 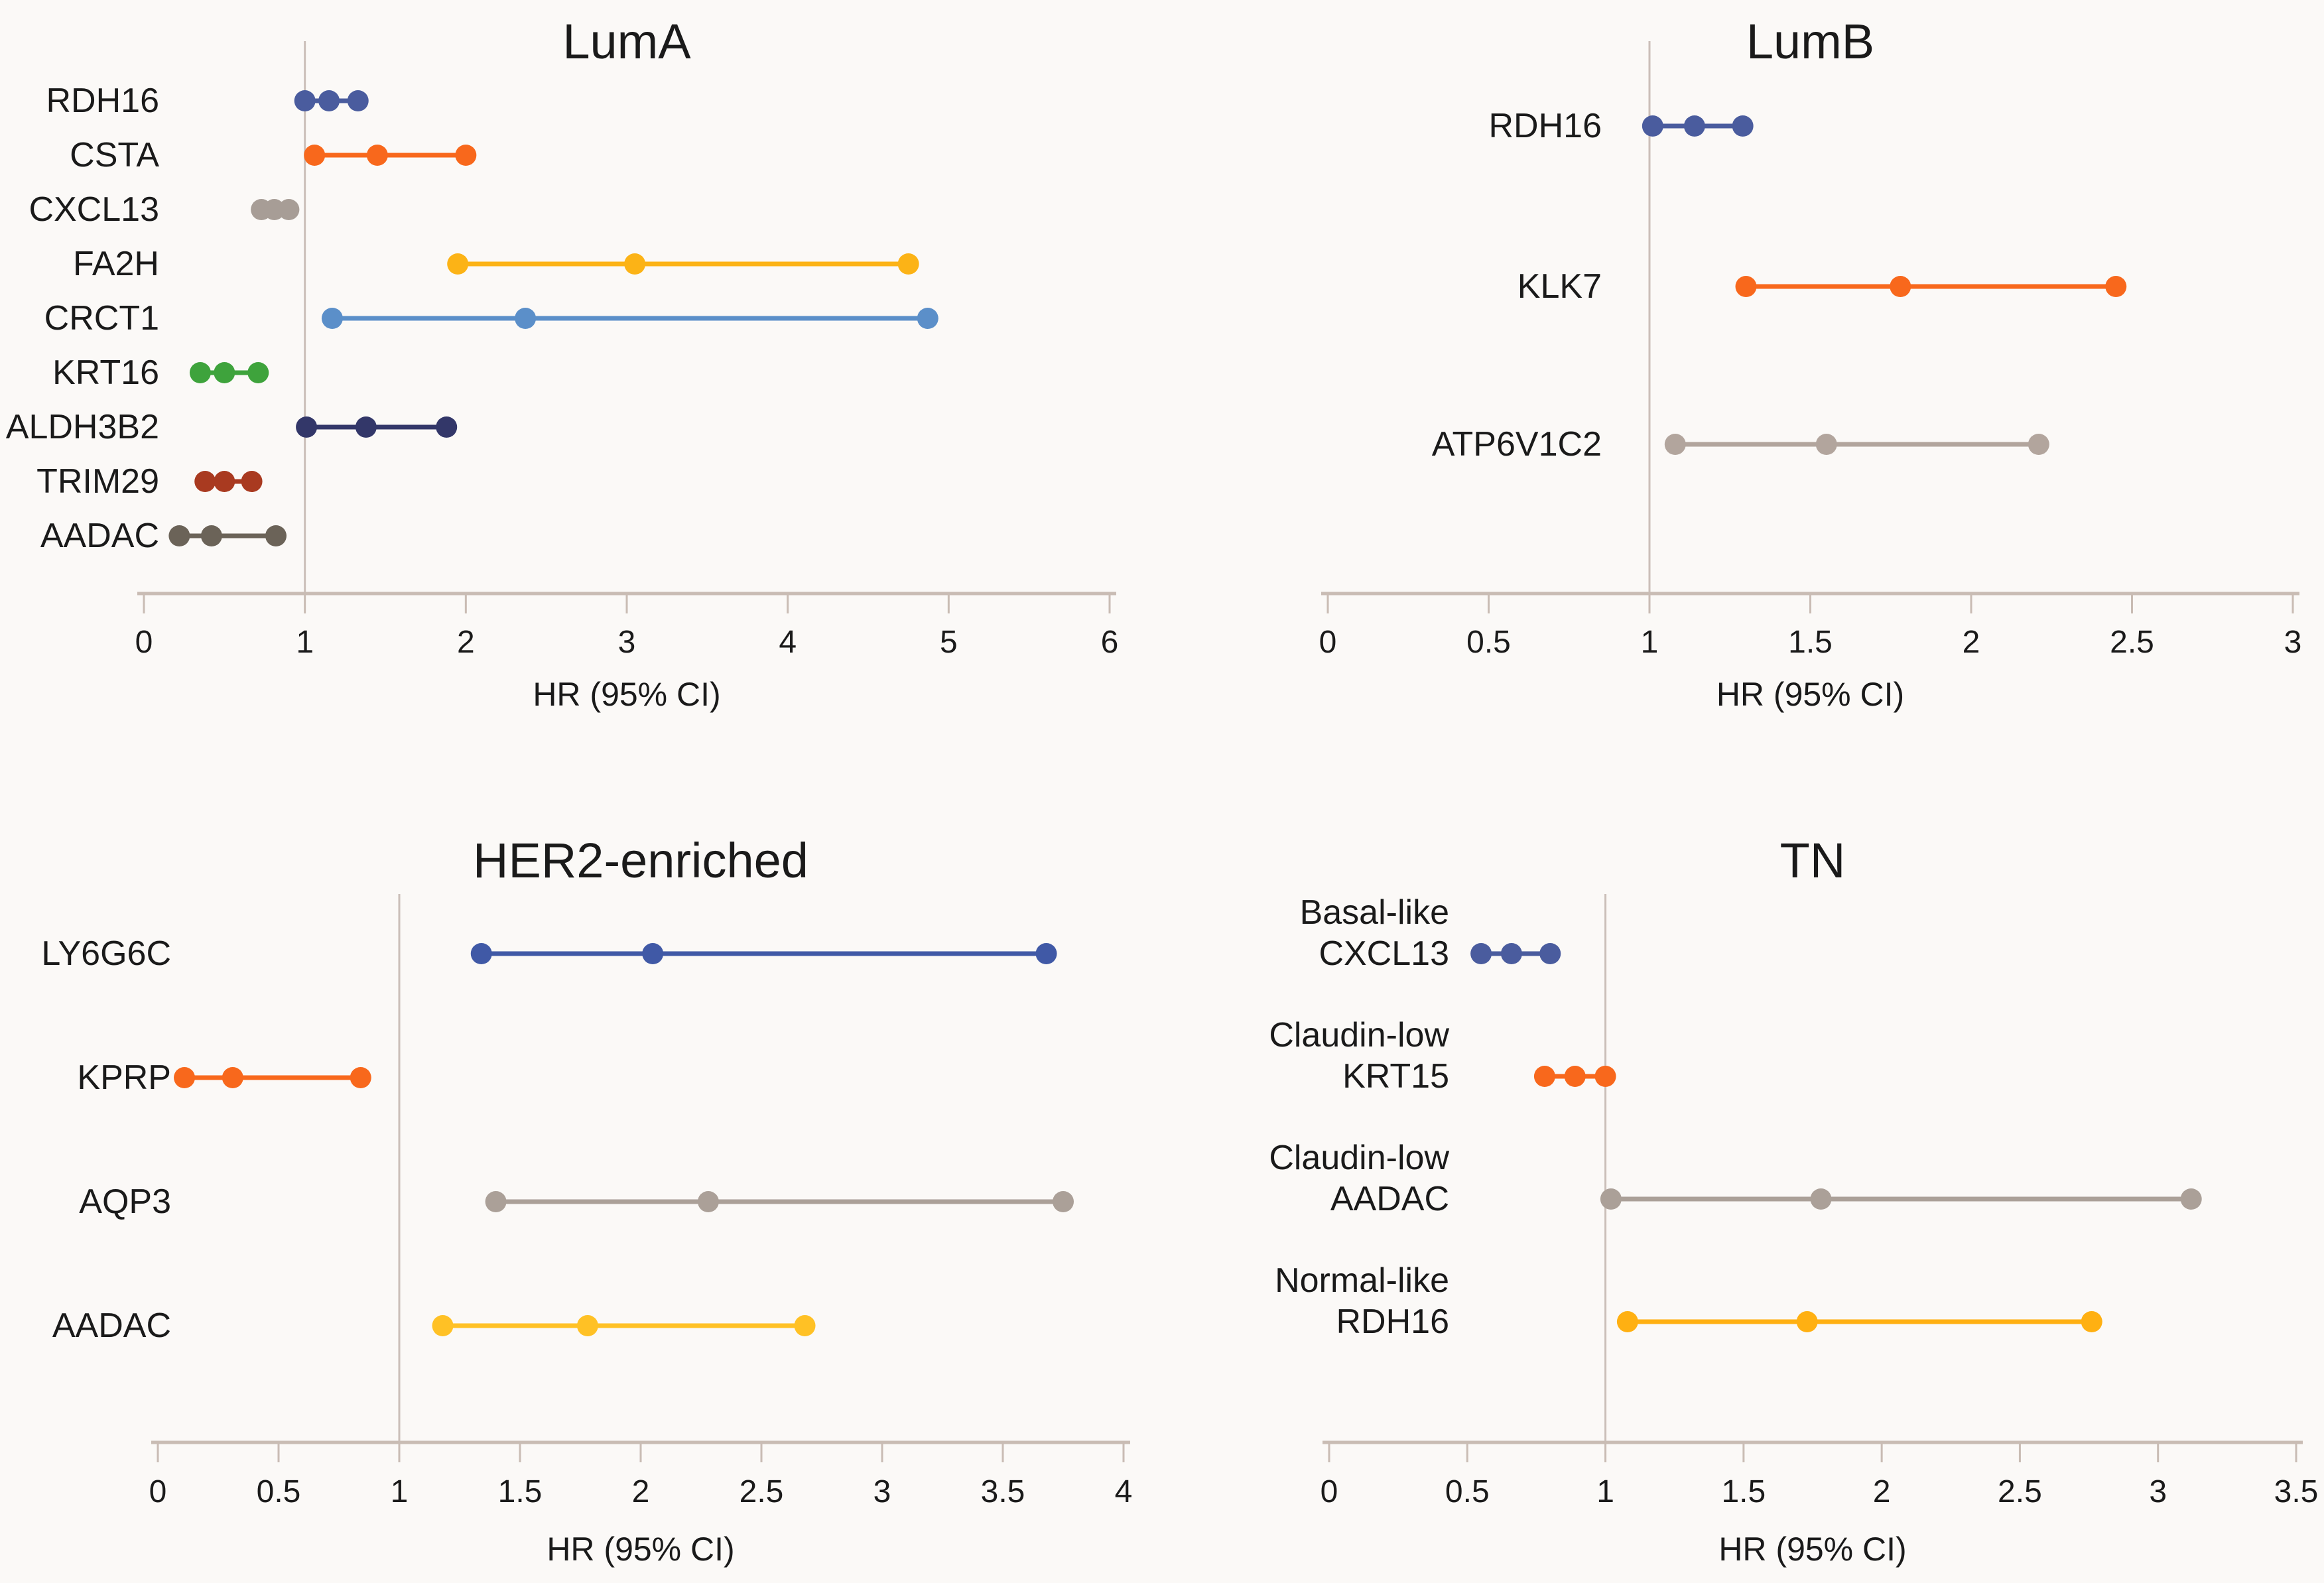 What do you see at coordinates (276, 535) in the screenshot?
I see `dot-high-AADAC` at bounding box center [276, 535].